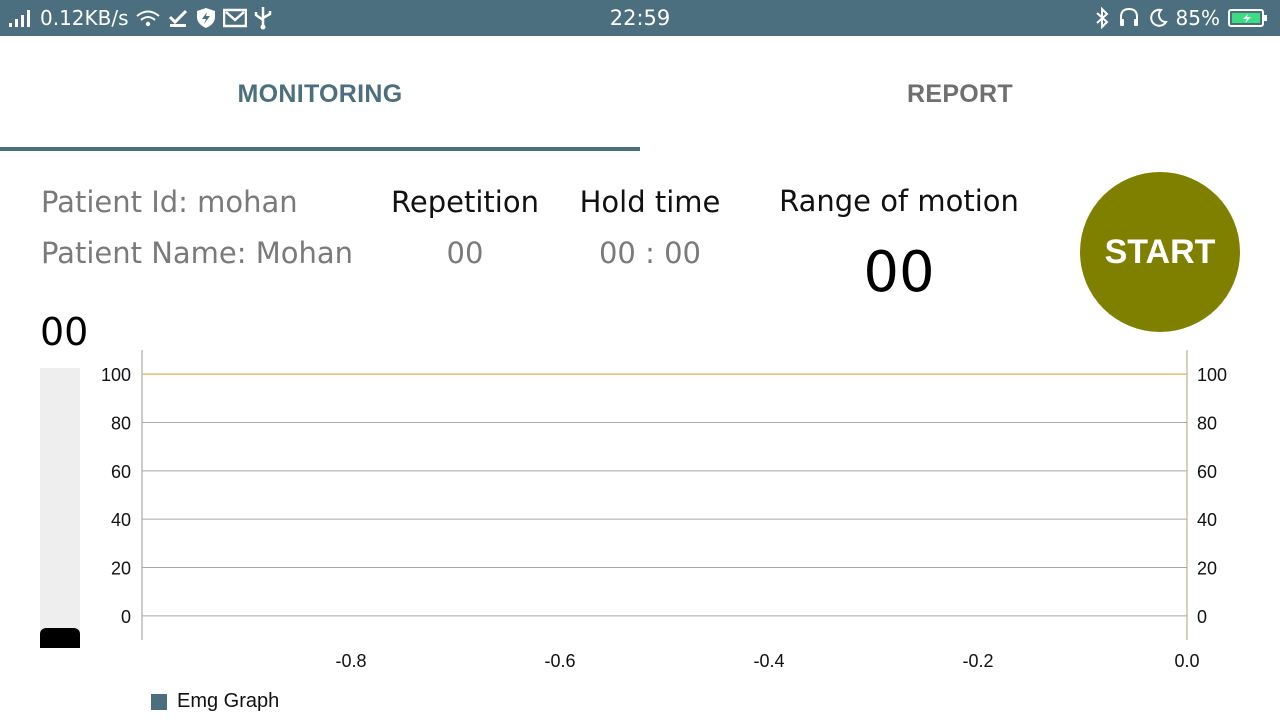  What do you see at coordinates (1158, 18) in the screenshot?
I see `moon-icon` at bounding box center [1158, 18].